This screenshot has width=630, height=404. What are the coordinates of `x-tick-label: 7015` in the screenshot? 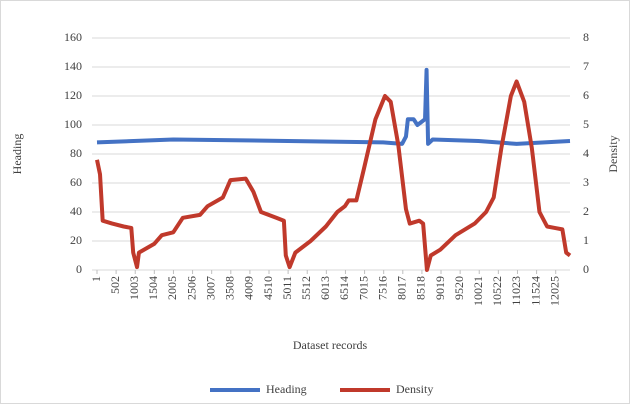 It's located at (363, 288).